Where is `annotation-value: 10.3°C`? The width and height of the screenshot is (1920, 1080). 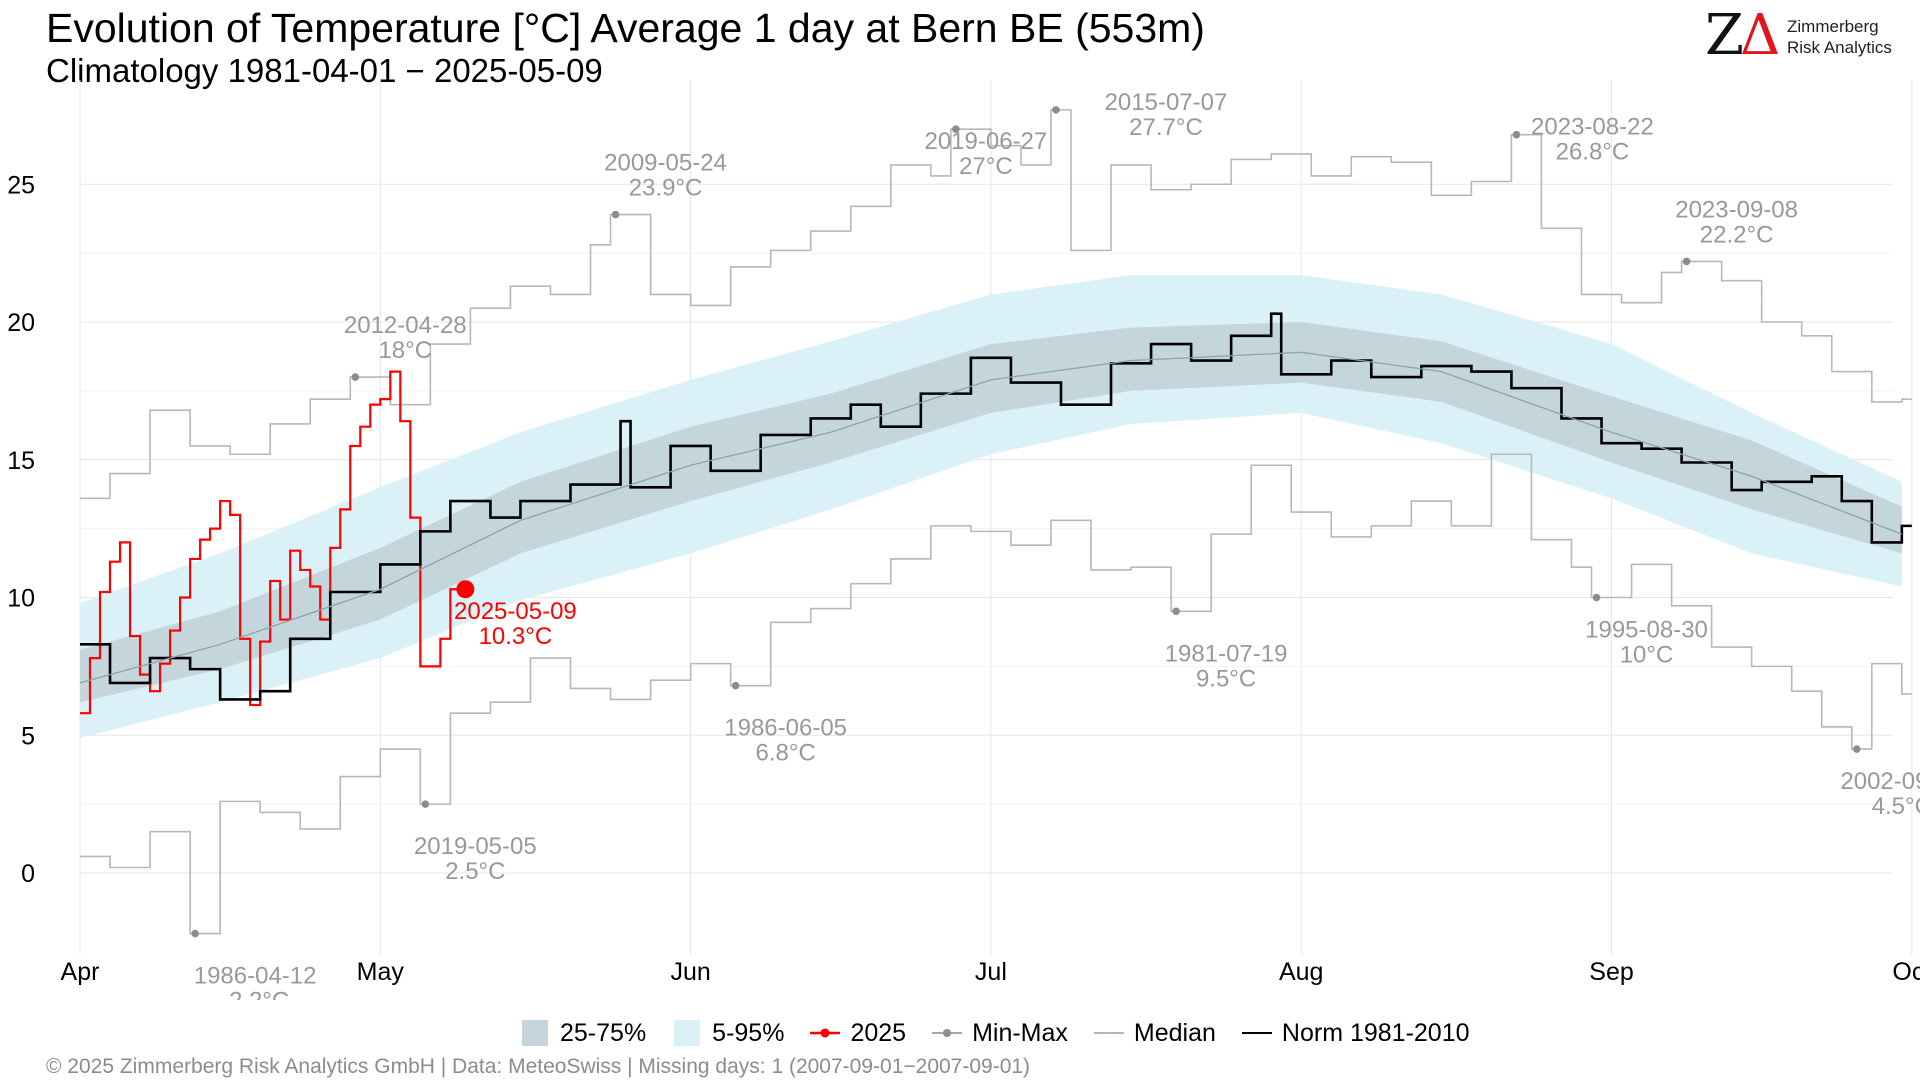
annotation-value: 10.3°C is located at coordinates (516, 636).